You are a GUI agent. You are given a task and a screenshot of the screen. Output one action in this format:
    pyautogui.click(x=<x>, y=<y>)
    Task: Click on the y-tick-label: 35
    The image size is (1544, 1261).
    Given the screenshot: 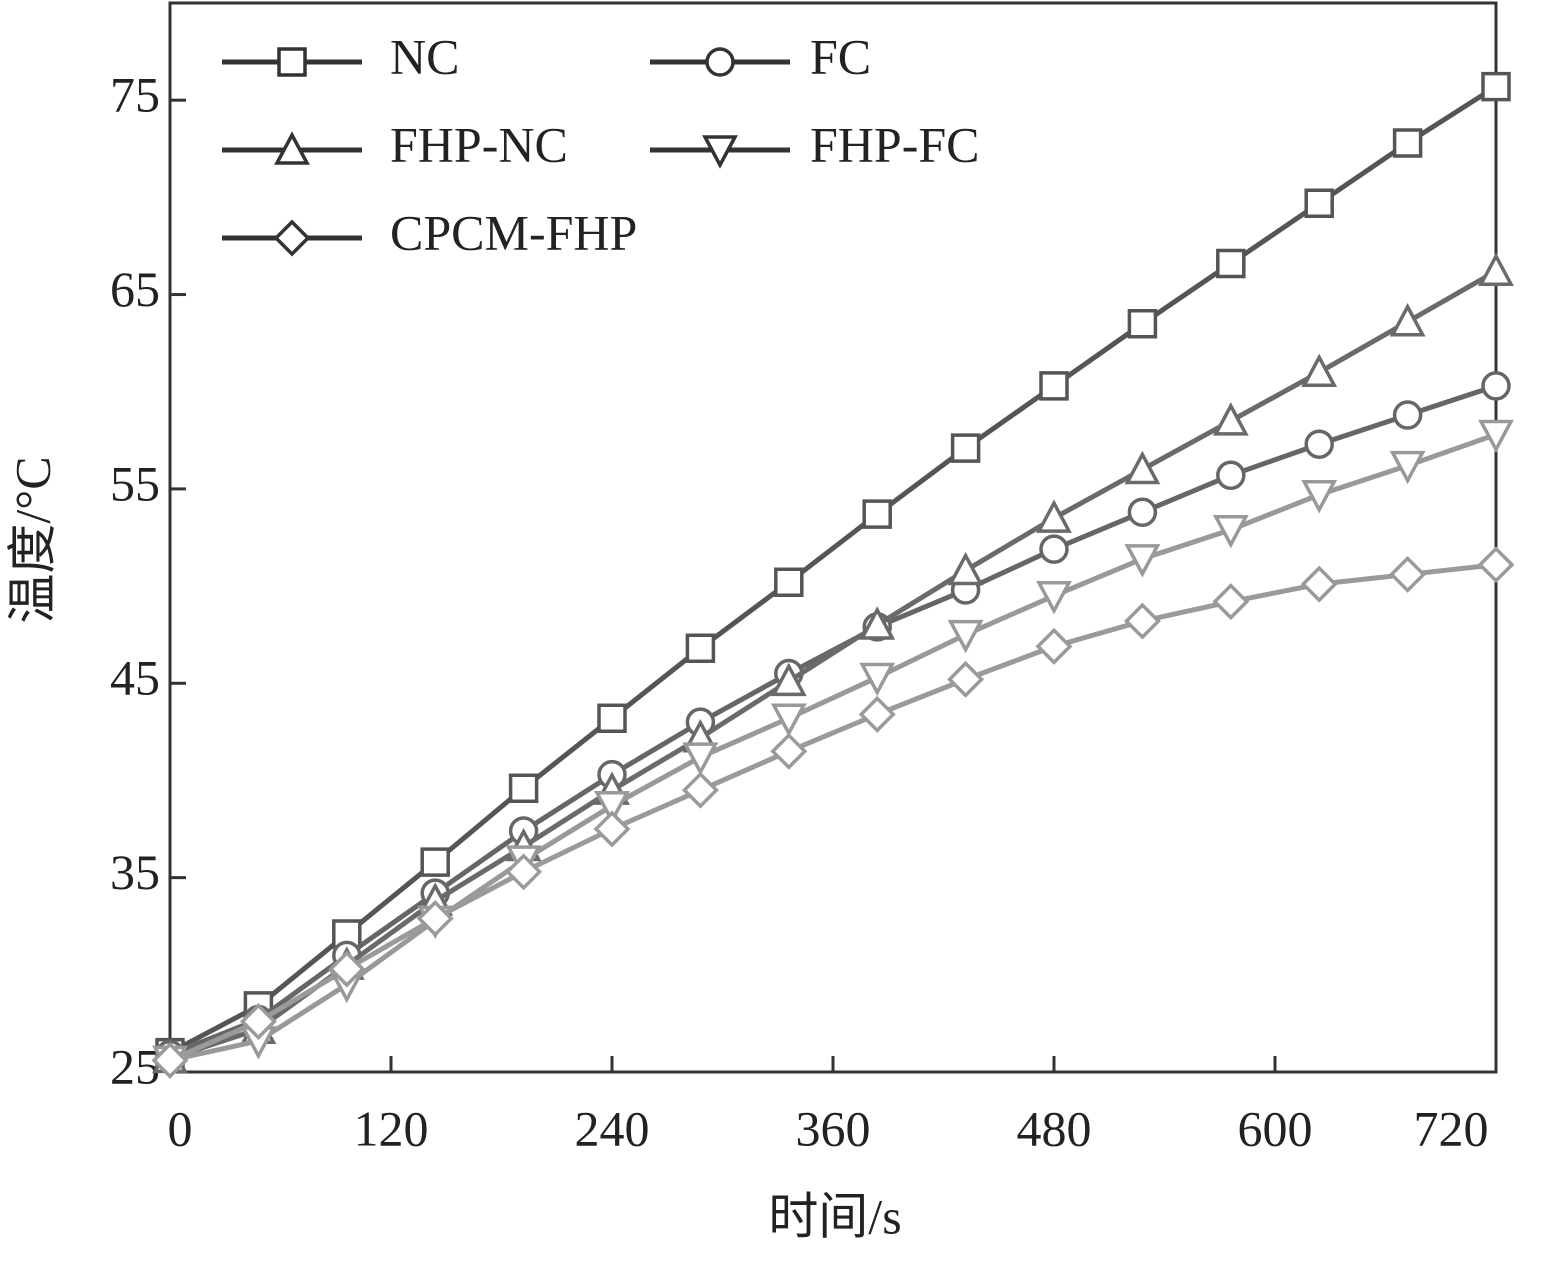 What is the action you would take?
    pyautogui.click(x=135, y=872)
    